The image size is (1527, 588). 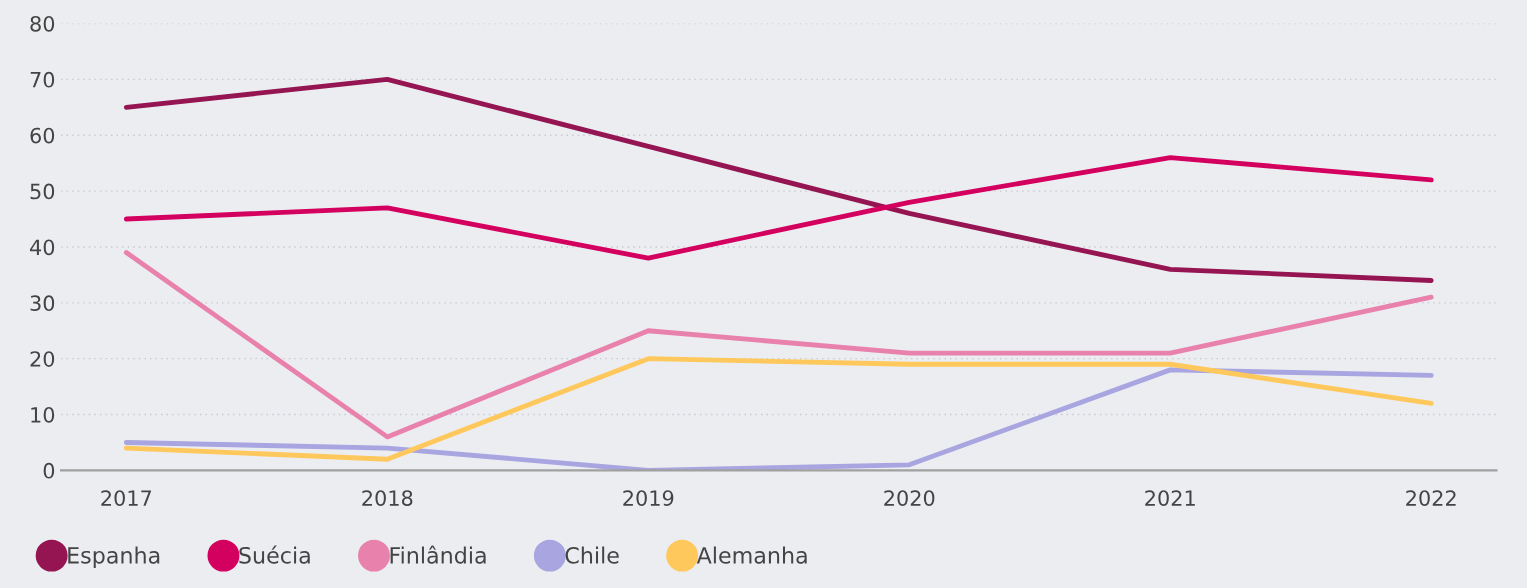 What do you see at coordinates (438, 554) in the screenshot?
I see `legend-label: Finlândia` at bounding box center [438, 554].